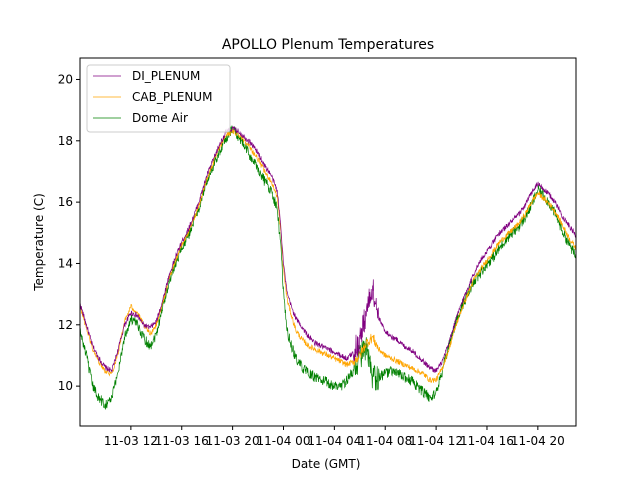 The image size is (640, 480). Describe the element at coordinates (436, 441) in the screenshot. I see `x-tick-label: 11-04 12` at that location.